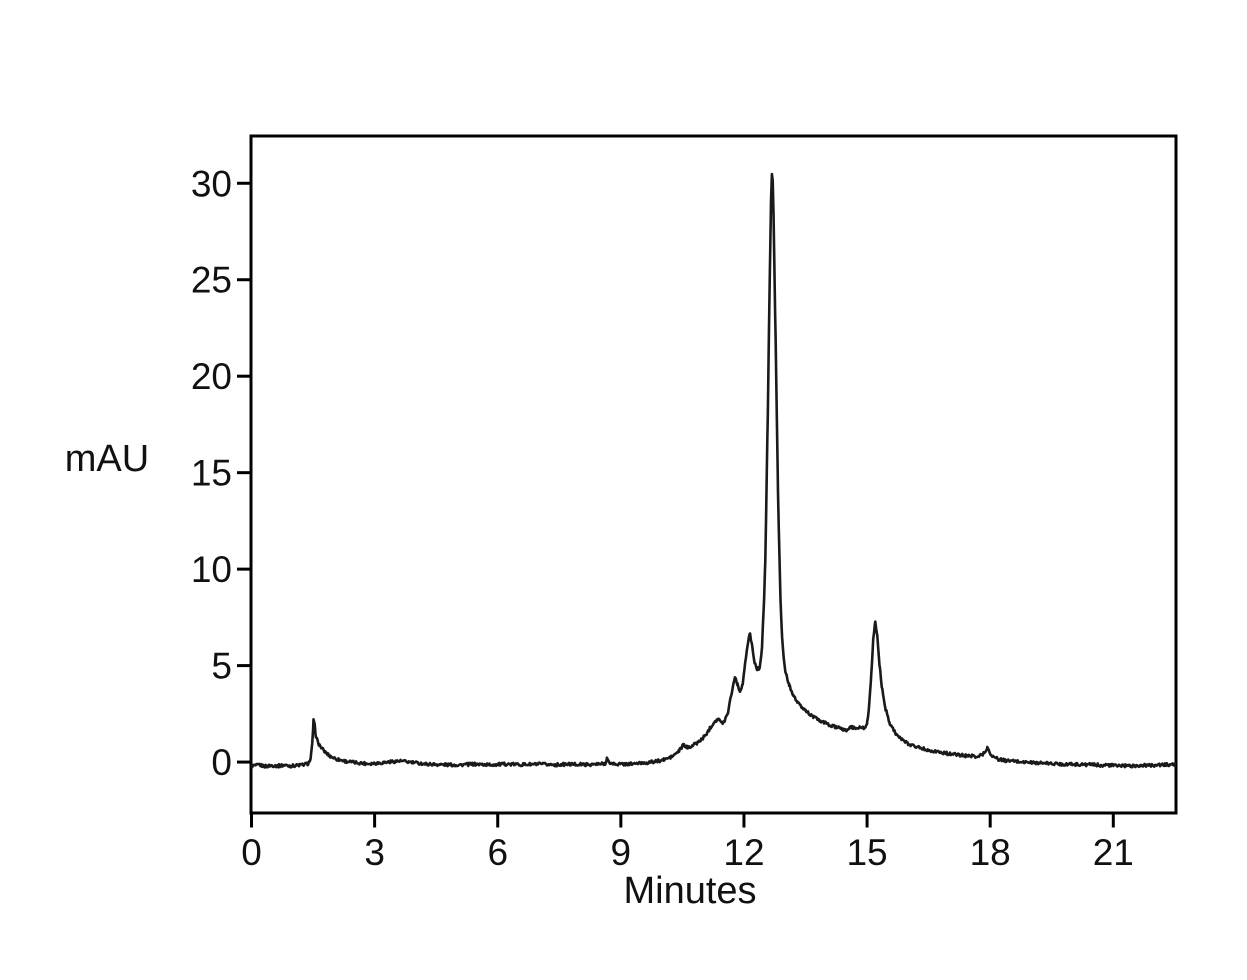  I want to click on y-tick-label-10: 10, so click(211, 569).